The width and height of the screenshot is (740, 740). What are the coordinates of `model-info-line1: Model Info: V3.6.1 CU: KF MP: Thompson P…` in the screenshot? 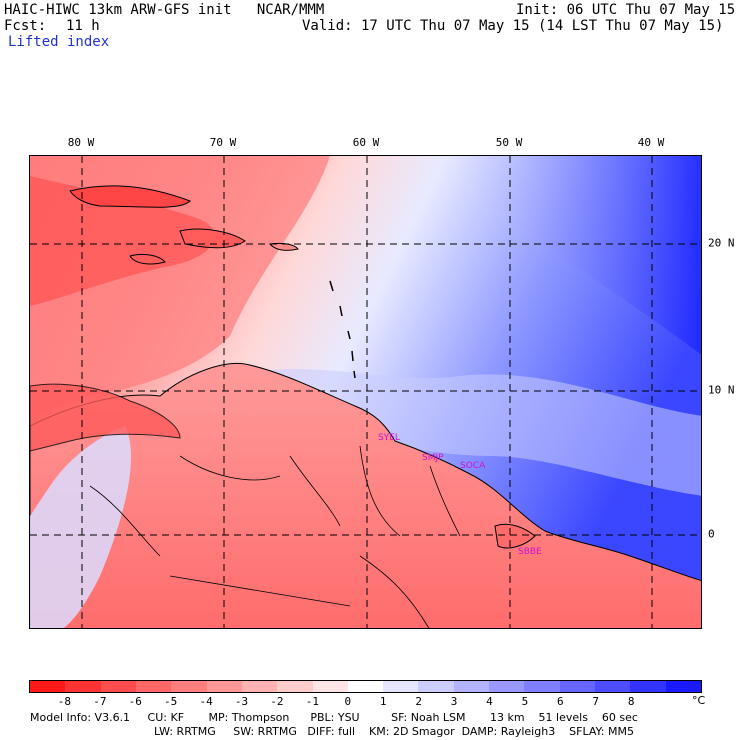 It's located at (334, 717).